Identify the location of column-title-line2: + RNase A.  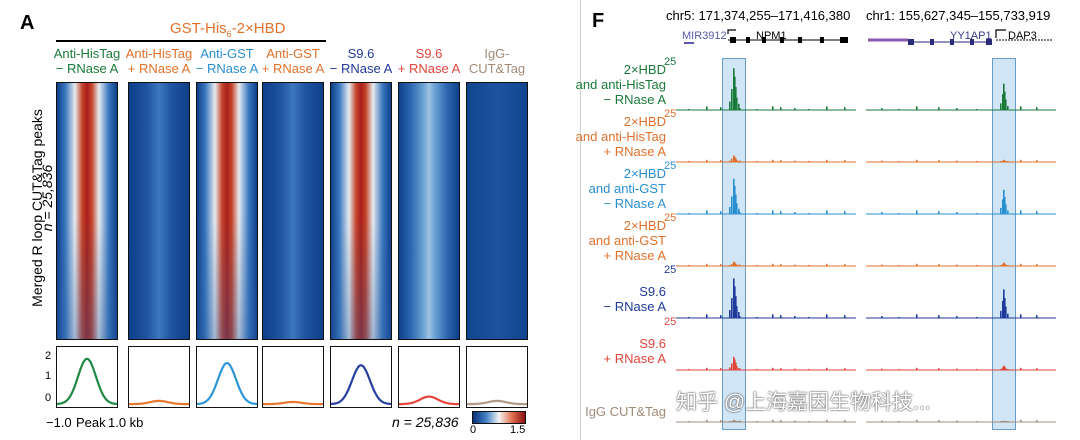
(159, 68).